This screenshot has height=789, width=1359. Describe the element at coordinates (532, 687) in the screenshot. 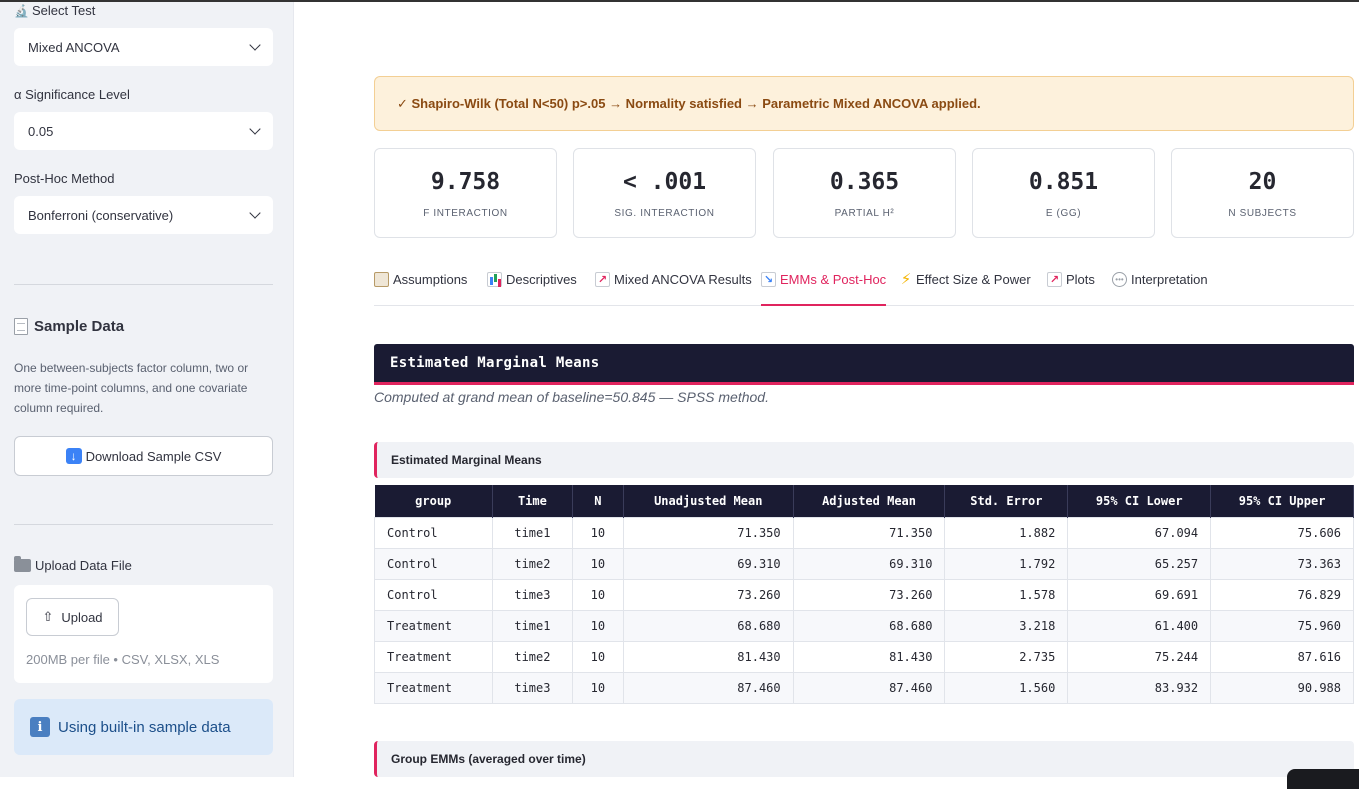

I see `table-cell: time3` at that location.